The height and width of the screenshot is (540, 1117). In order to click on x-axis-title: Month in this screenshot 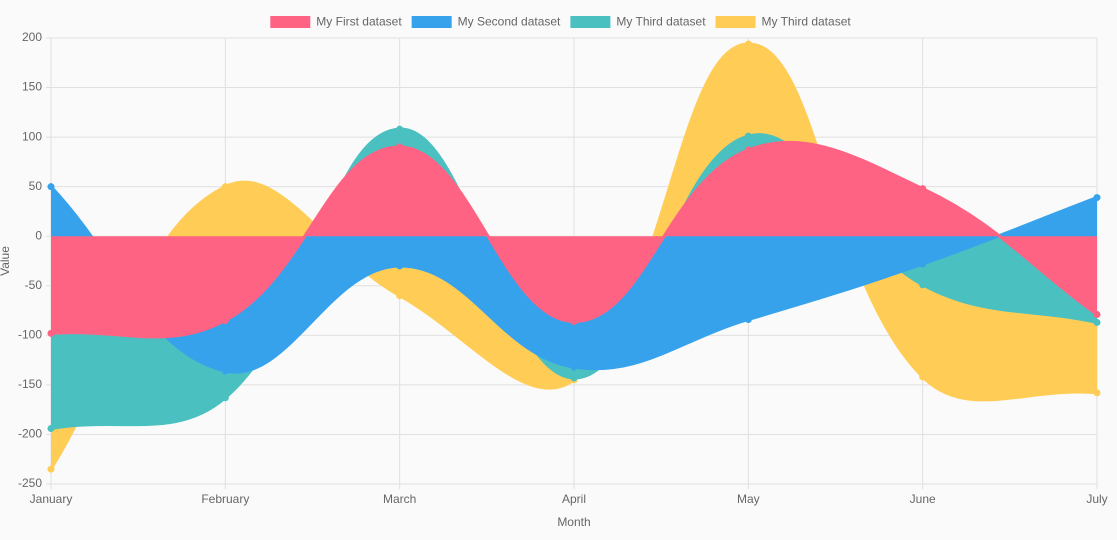, I will do `click(573, 522)`.